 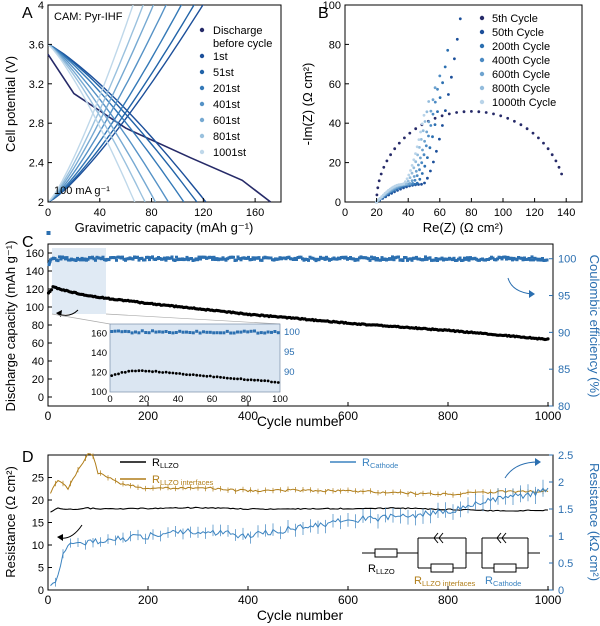 What do you see at coordinates (567, 260) in the screenshot?
I see `y-right-tick-label: 100` at bounding box center [567, 260].